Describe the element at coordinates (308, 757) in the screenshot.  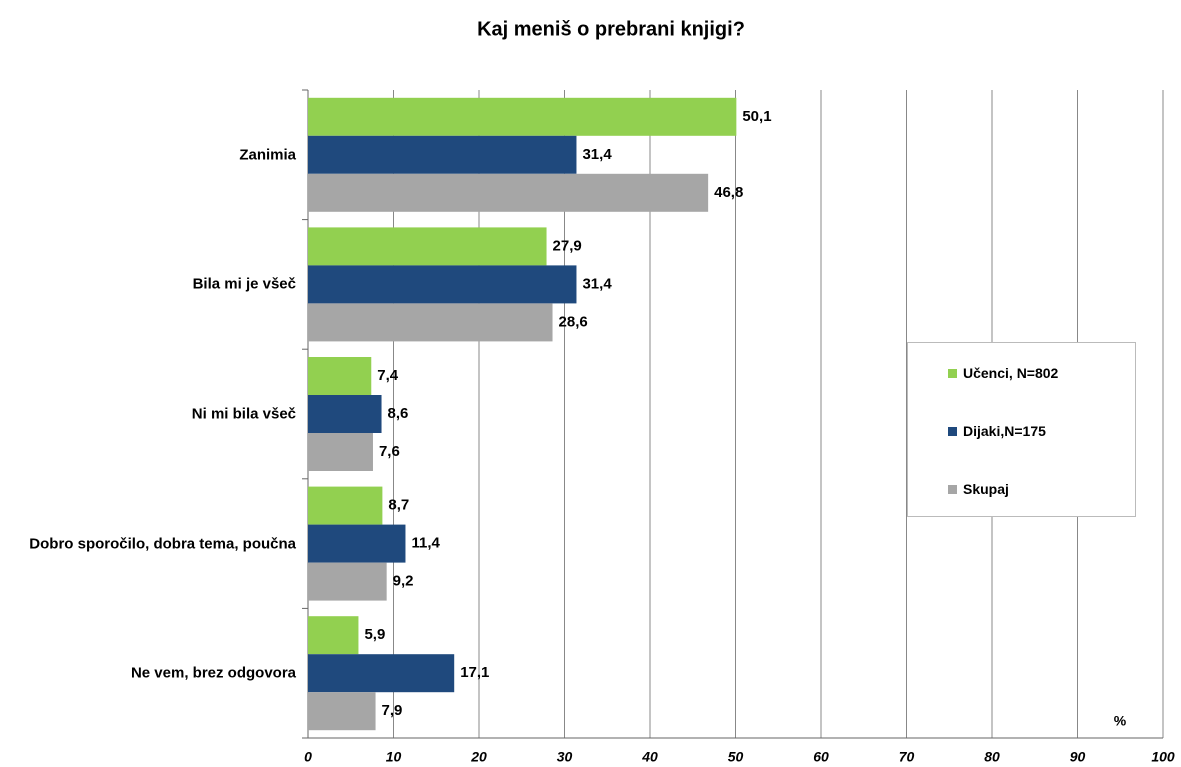
I see `x-tick-label: 0` at that location.